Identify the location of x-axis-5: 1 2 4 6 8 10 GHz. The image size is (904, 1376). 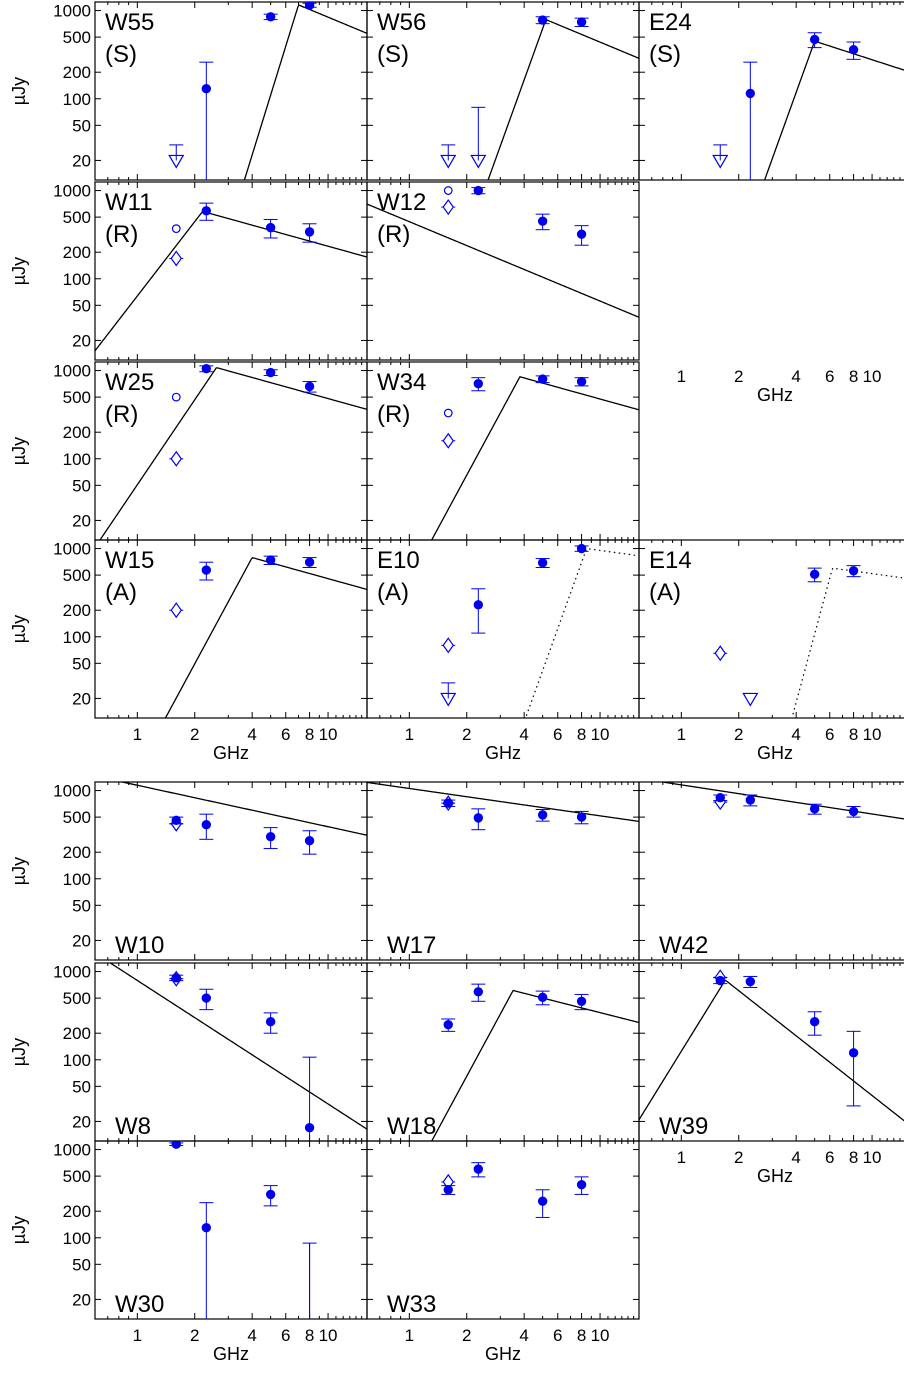
(779, 386).